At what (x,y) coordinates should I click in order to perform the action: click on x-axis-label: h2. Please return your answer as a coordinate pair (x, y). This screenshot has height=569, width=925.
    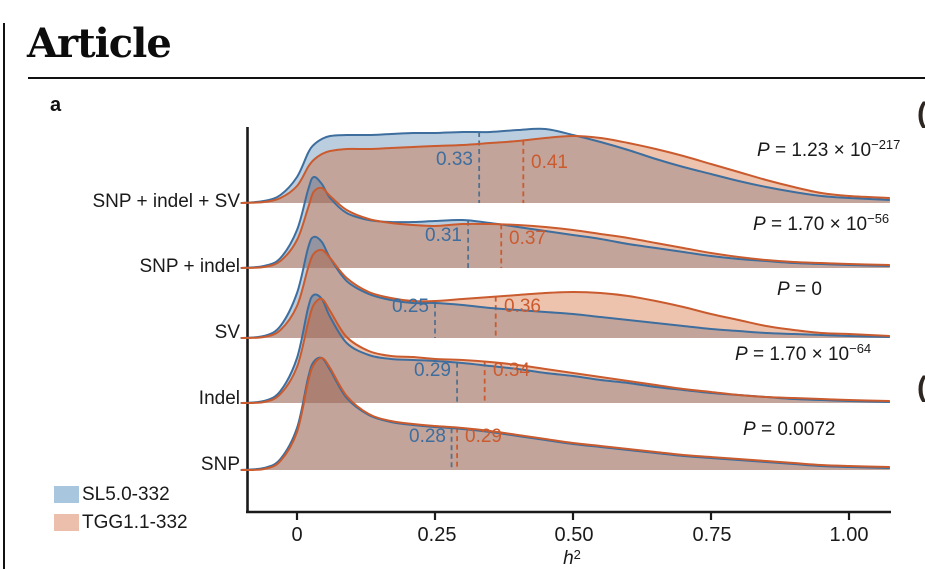
    Looking at the image, I should click on (572, 558).